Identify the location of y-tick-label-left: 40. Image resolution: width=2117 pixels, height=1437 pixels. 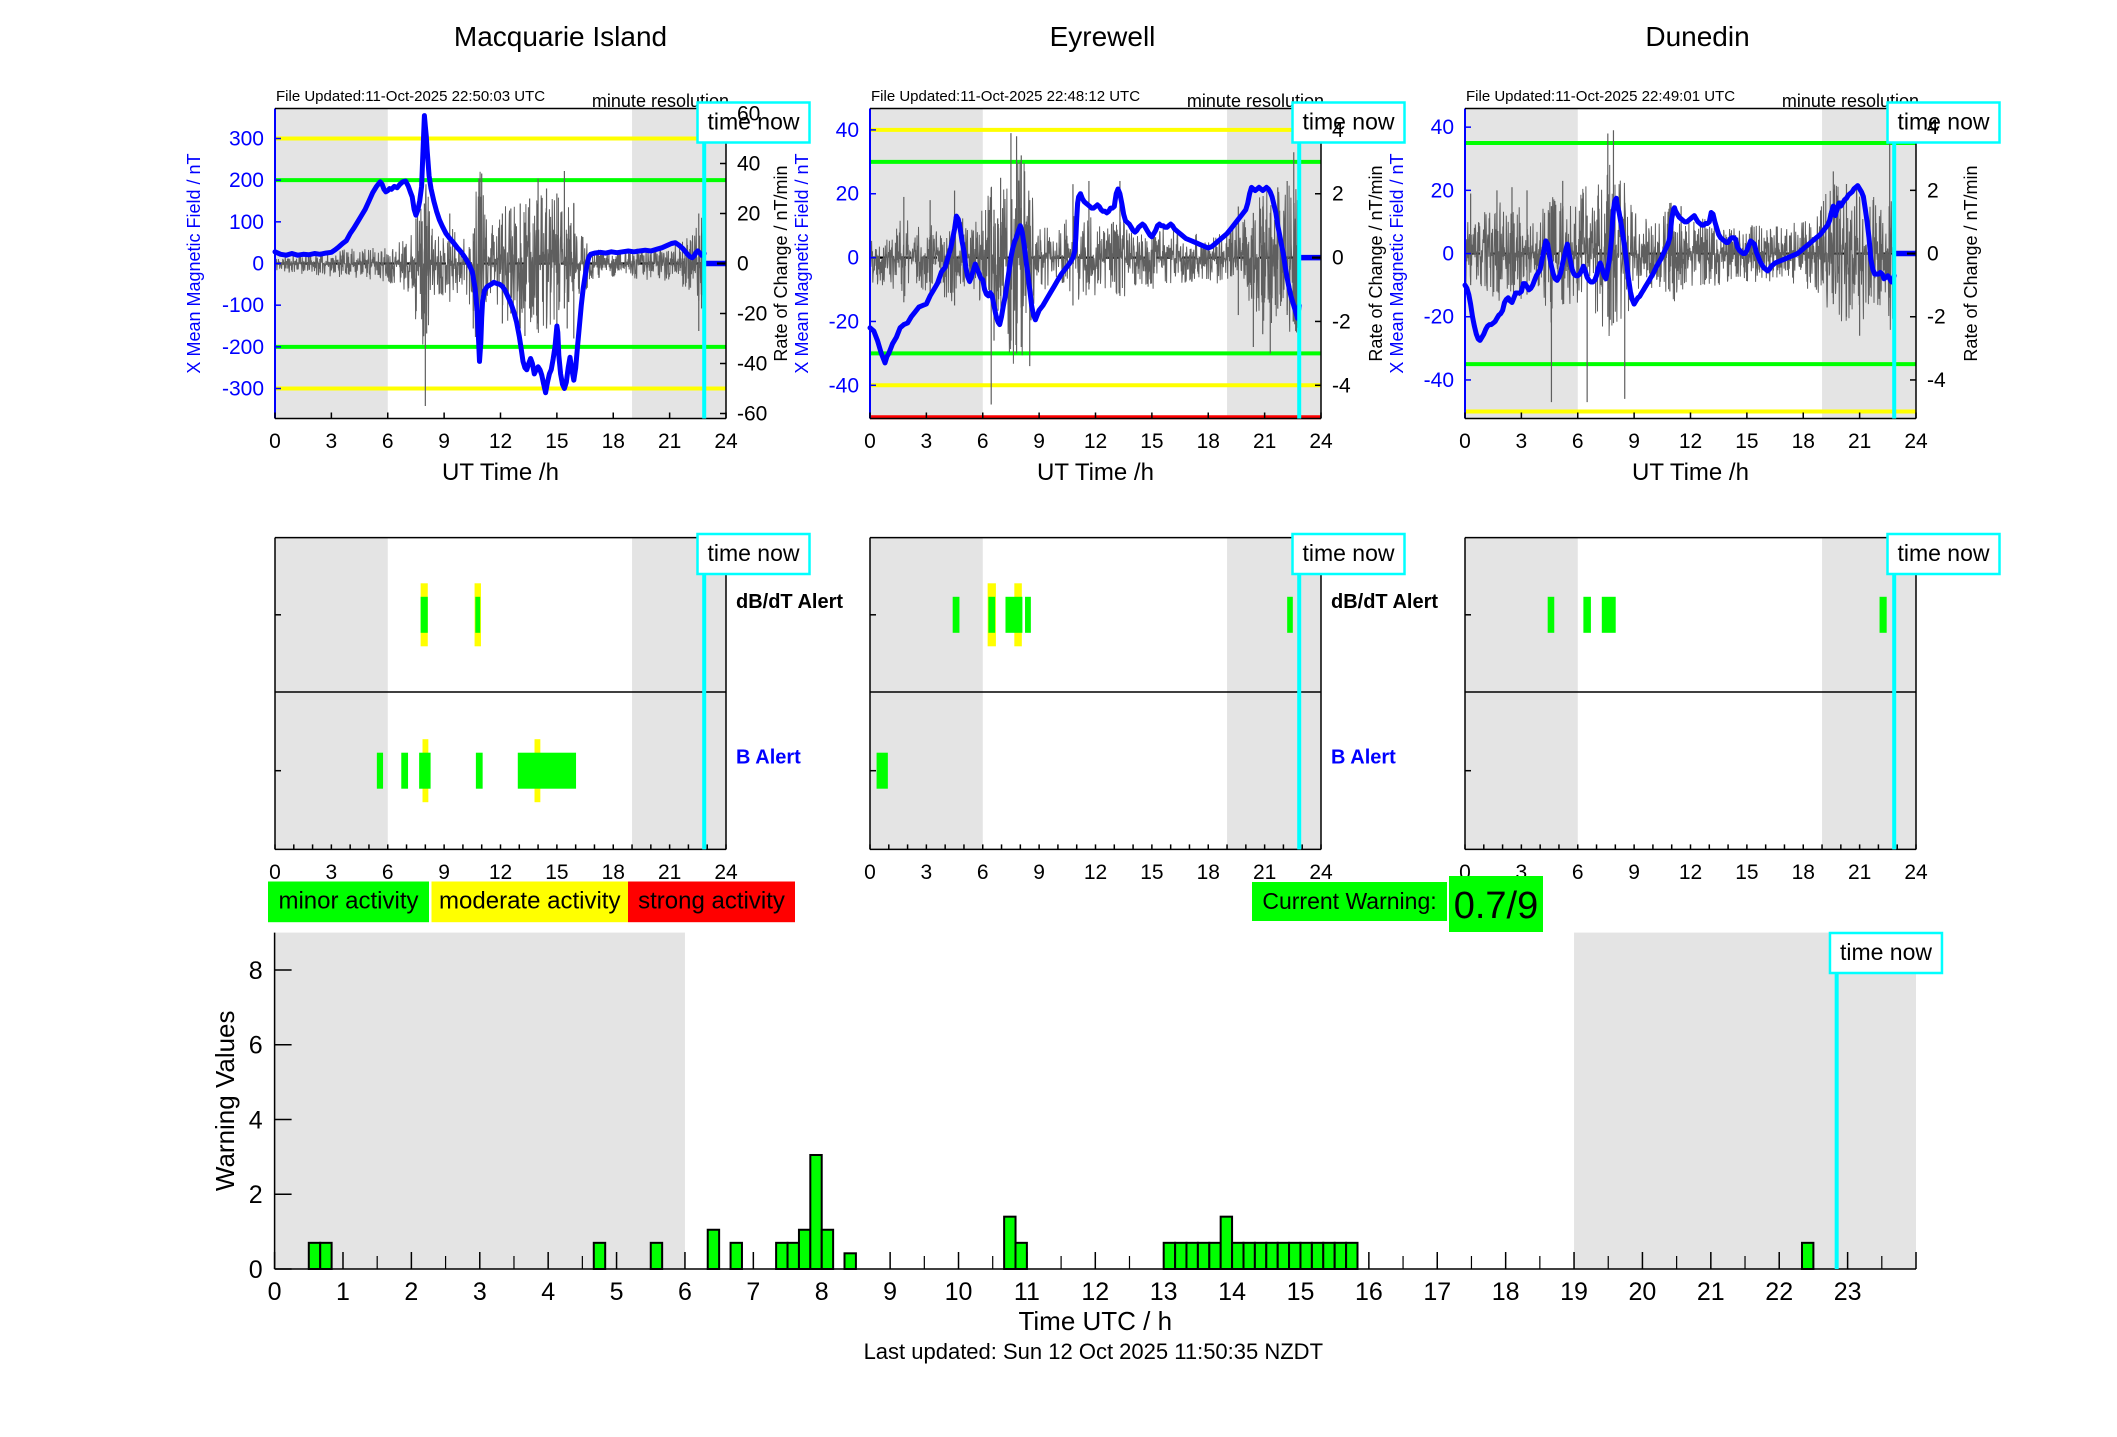
(1442, 127).